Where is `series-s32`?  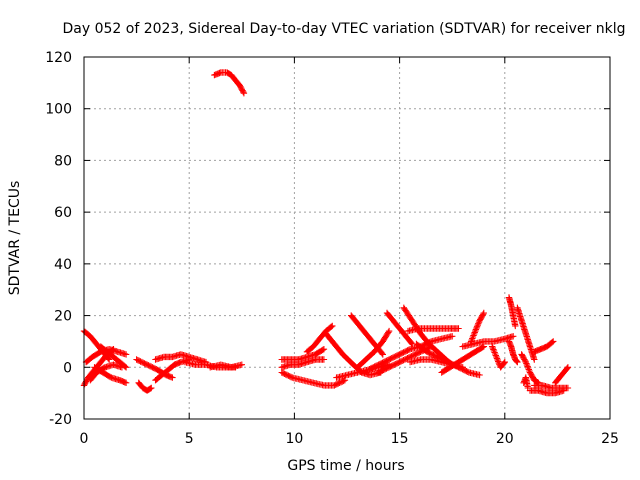 series-s32 is located at coordinates (498, 357).